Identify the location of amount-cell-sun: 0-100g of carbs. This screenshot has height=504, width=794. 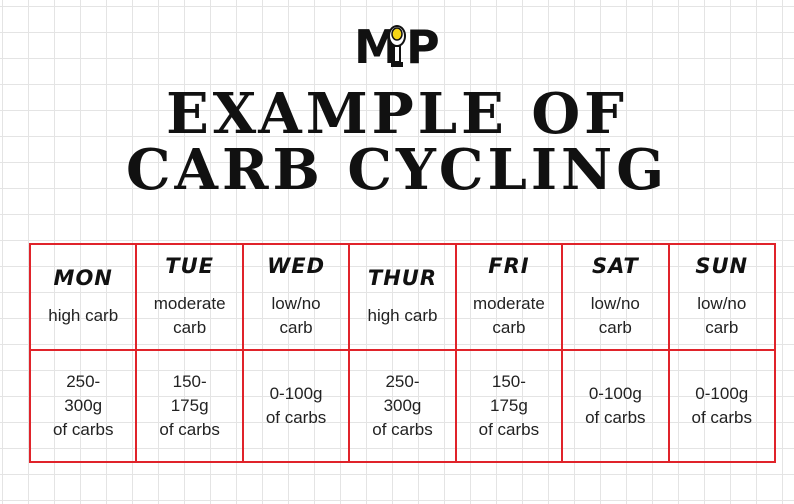
(722, 406).